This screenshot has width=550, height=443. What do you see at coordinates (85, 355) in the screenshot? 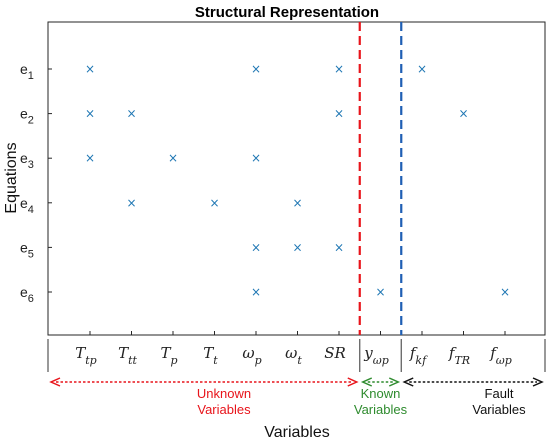
I see `x-tick-label: Ttp` at bounding box center [85, 355].